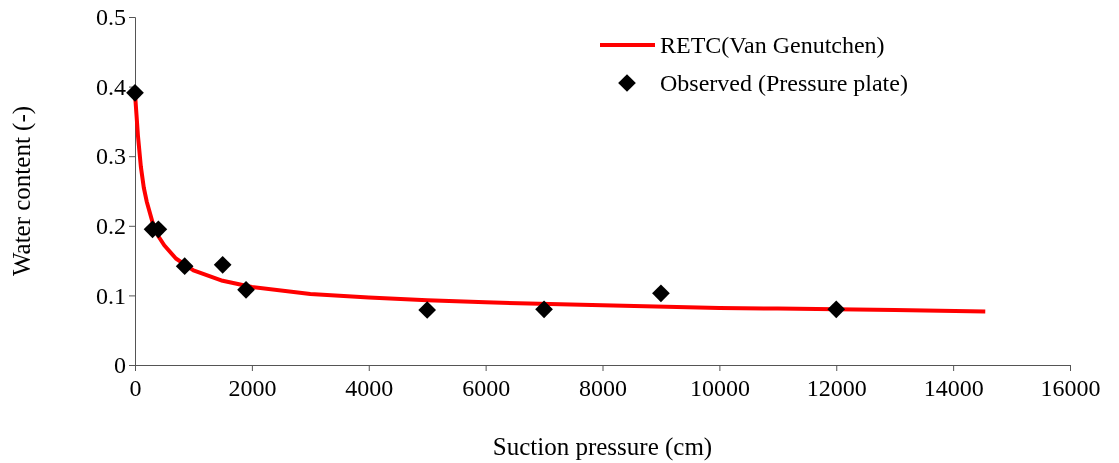 The width and height of the screenshot is (1119, 463). Describe the element at coordinates (602, 447) in the screenshot. I see `x-axis-title: Suction pressure (cm)` at that location.